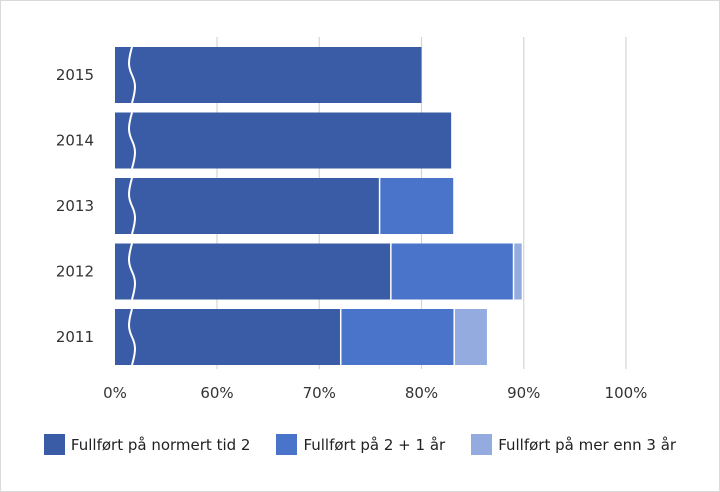 Image resolution: width=720 pixels, height=492 pixels. What do you see at coordinates (421, 393) in the screenshot?
I see `x-tick-label-80pct: 80%` at bounding box center [421, 393].